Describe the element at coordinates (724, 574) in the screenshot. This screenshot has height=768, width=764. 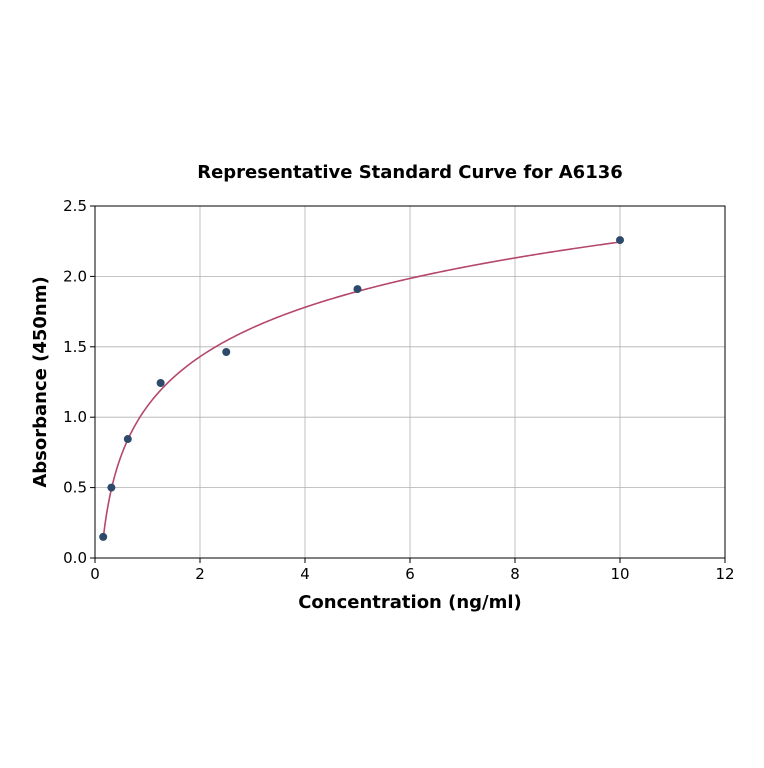
I see `x-tick-label: 12` at that location.